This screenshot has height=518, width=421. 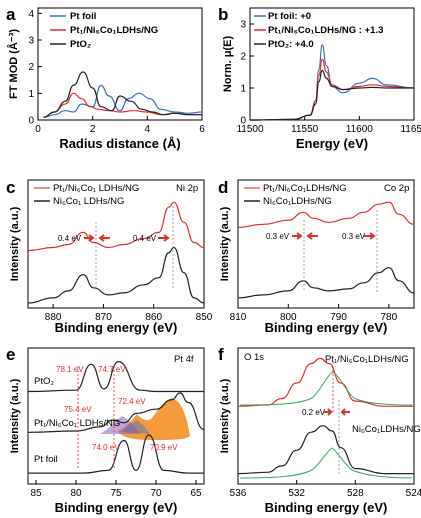 I want to click on panel-a-xtick-label-1: 2, so click(x=93, y=129).